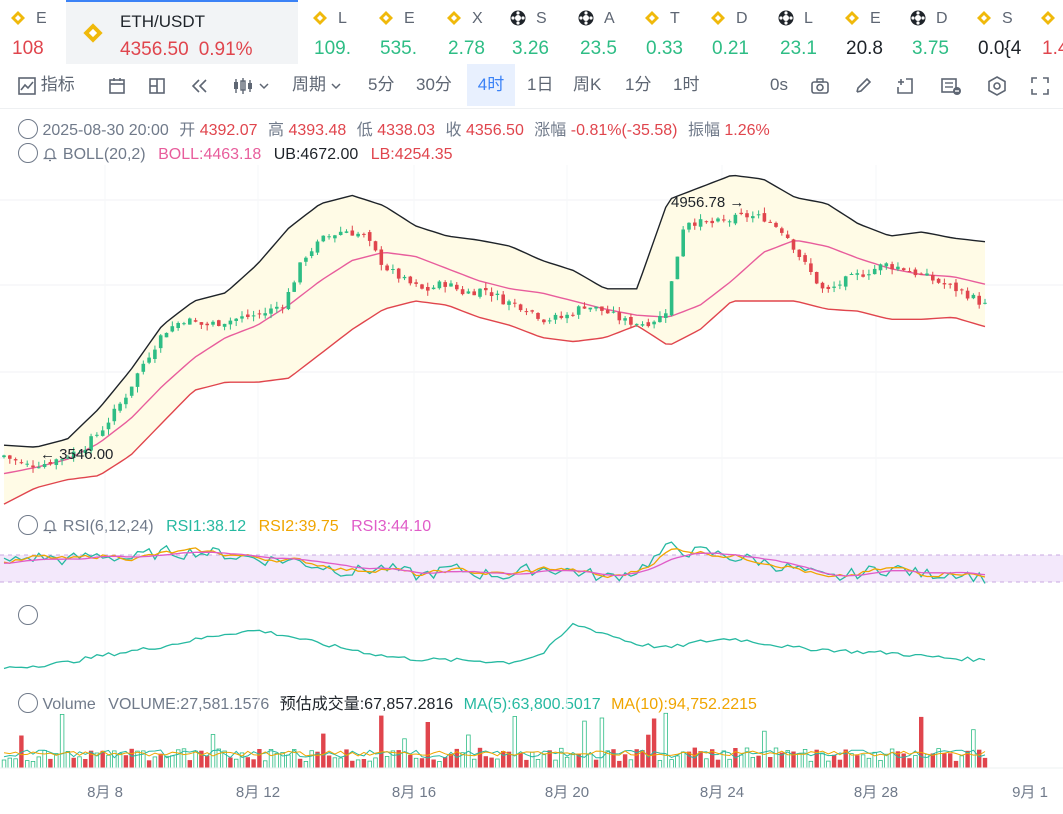  What do you see at coordinates (686, 84) in the screenshot?
I see `interval-1h: 1时` at bounding box center [686, 84].